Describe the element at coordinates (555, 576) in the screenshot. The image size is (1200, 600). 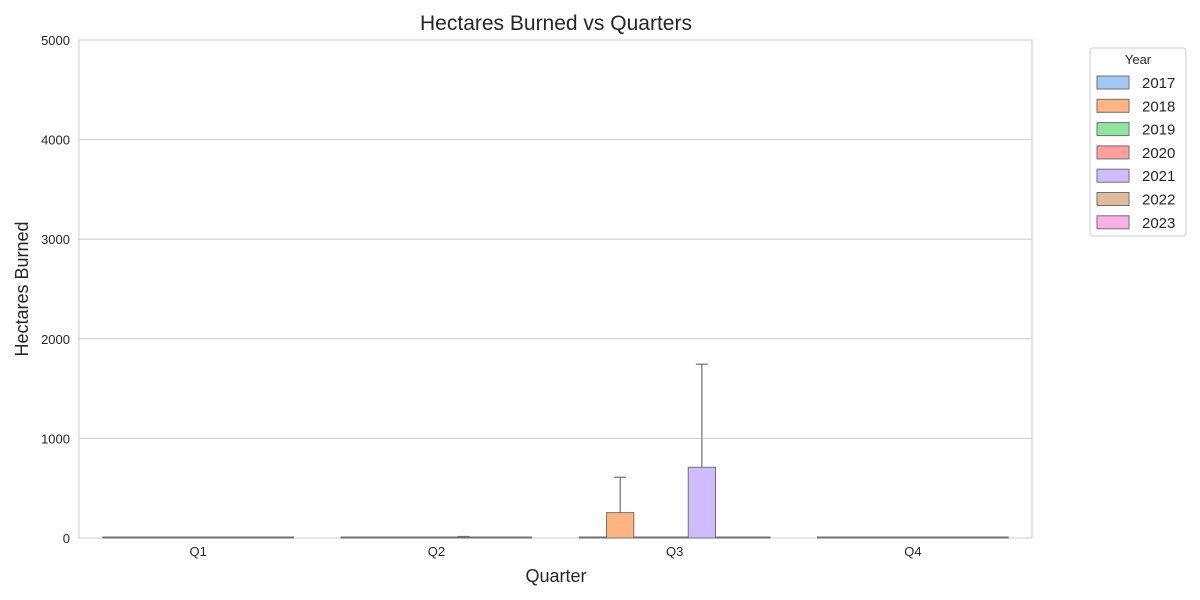
I see `x-axis-label: Quarter` at that location.